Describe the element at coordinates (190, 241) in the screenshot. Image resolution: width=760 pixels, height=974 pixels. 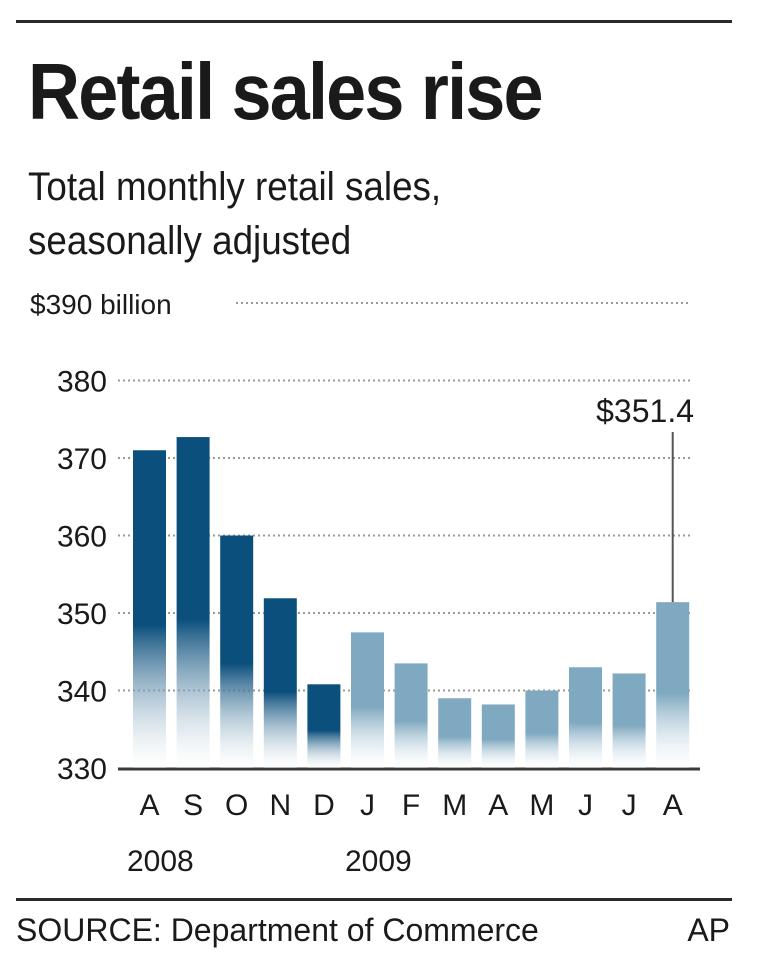
I see `subtitle-line-2: seasonally adjusted` at that location.